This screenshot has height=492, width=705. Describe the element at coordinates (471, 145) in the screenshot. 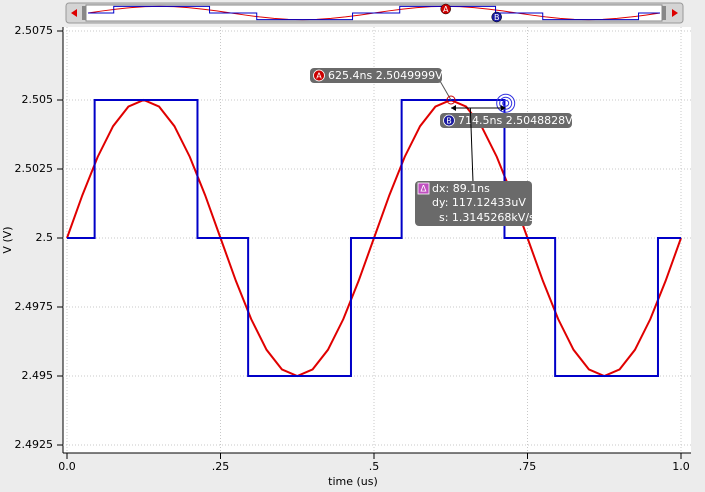

I see `delta-leader` at that location.